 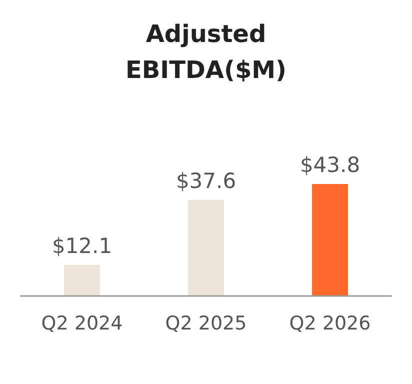 I want to click on x-tick-label: Q2 2025, so click(x=206, y=323).